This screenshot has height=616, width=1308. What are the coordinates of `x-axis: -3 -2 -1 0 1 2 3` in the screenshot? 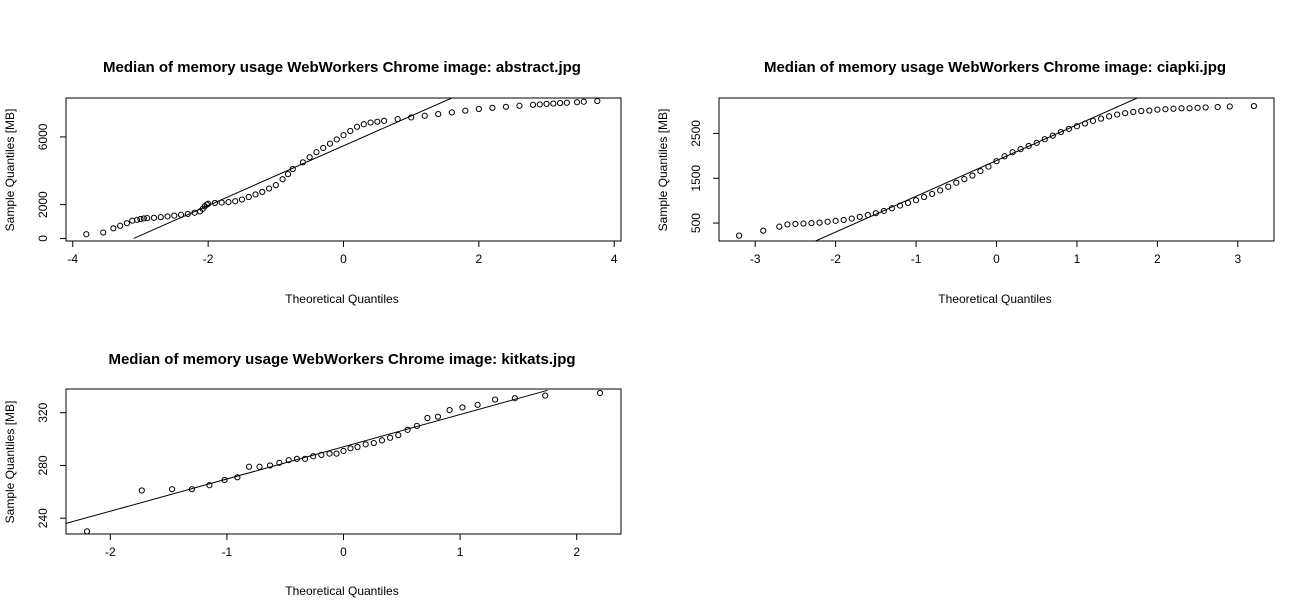 It's located at (995, 253).